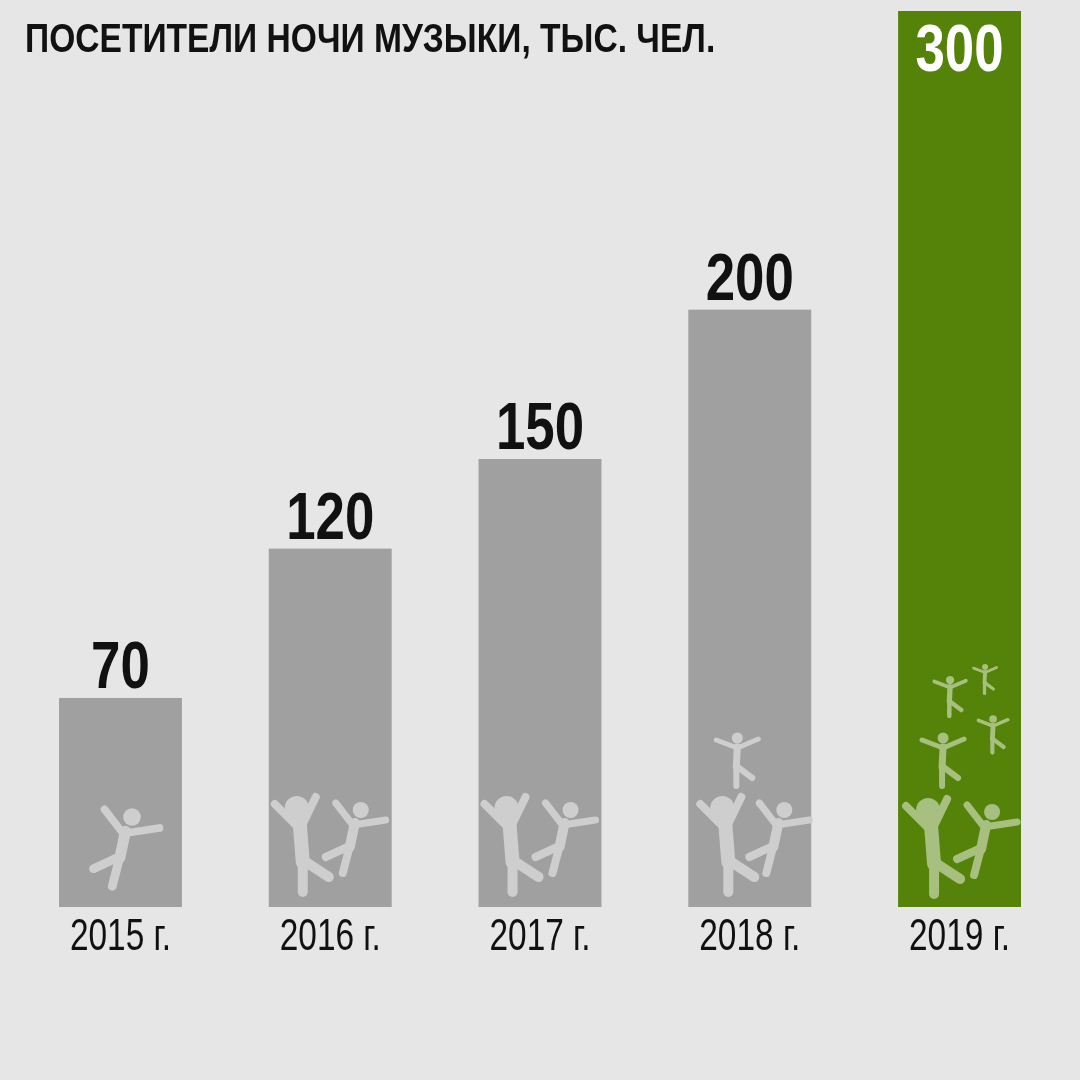 The image size is (1080, 1080). What do you see at coordinates (120, 665) in the screenshot?
I see `data-label: 70` at bounding box center [120, 665].